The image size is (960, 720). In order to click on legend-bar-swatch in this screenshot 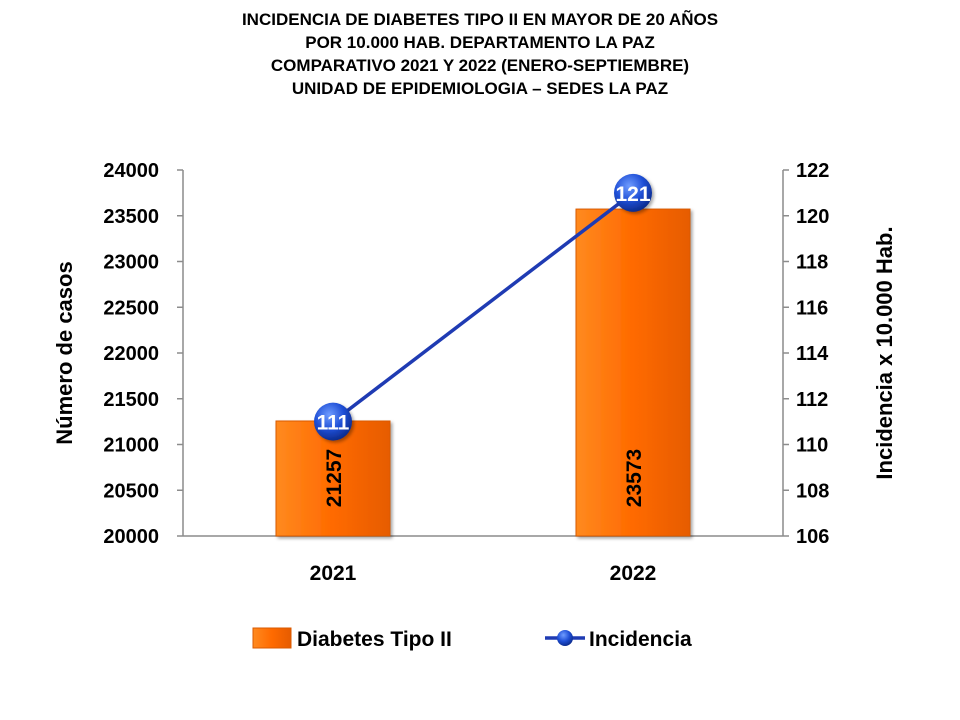, I will do `click(272, 638)`.